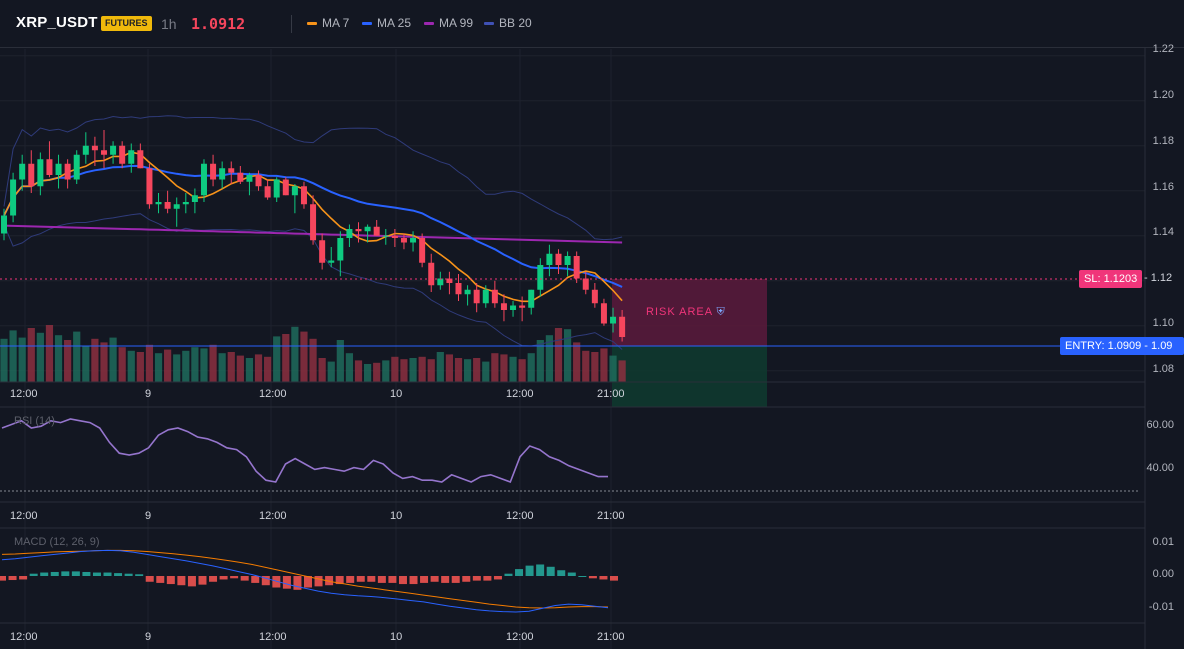 The width and height of the screenshot is (1184, 649). What do you see at coordinates (572, 312) in the screenshot?
I see `price-levels` at bounding box center [572, 312].